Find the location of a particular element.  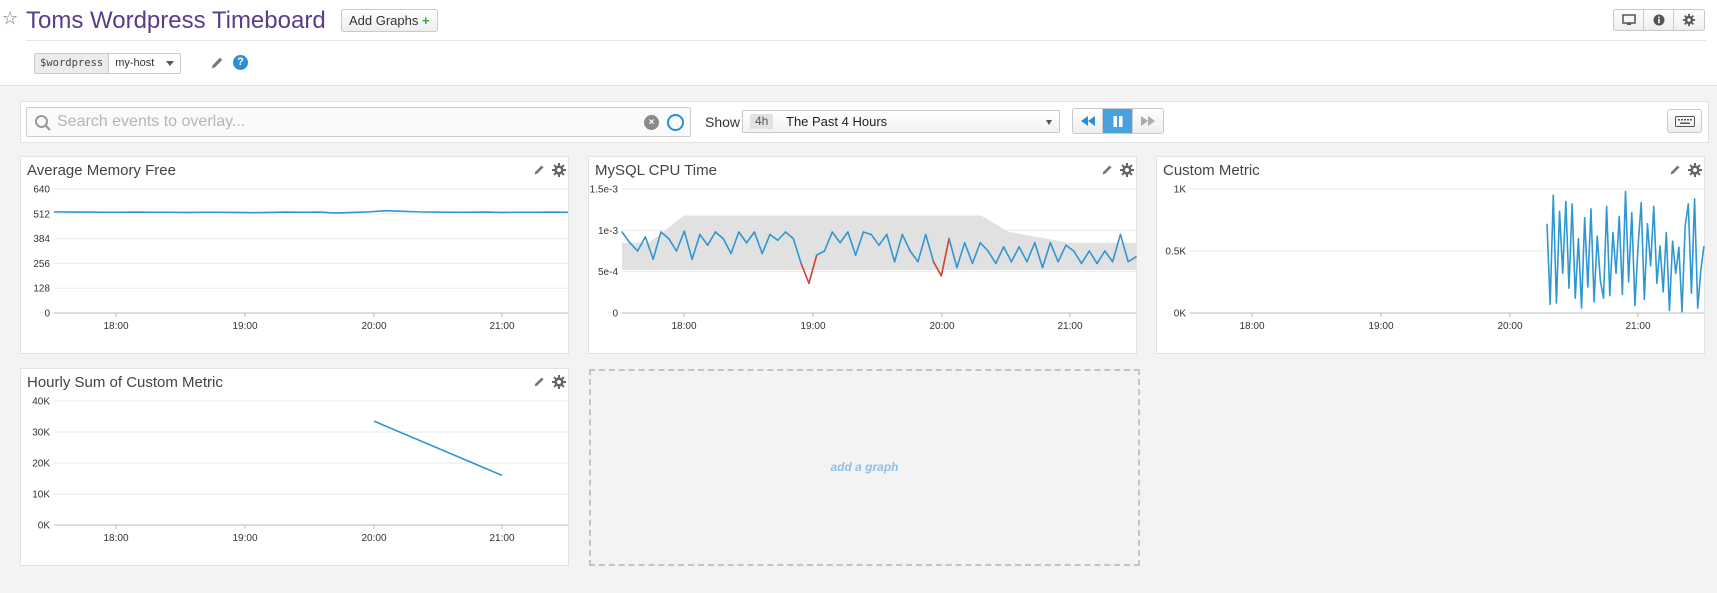

info-icon is located at coordinates (1659, 20).